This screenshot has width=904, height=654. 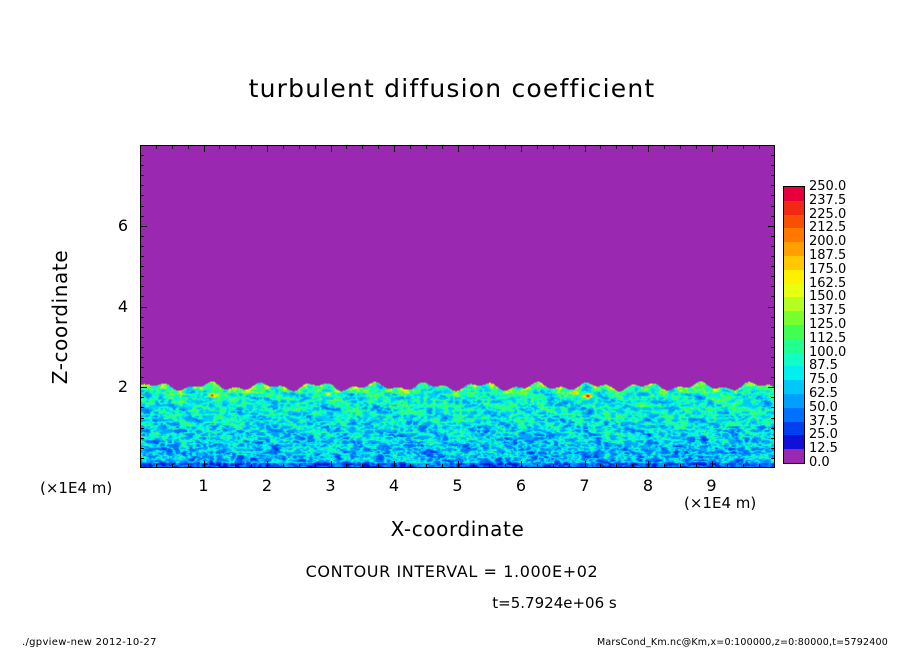 I want to click on colorbar-tick-label: 0.0, so click(x=819, y=462).